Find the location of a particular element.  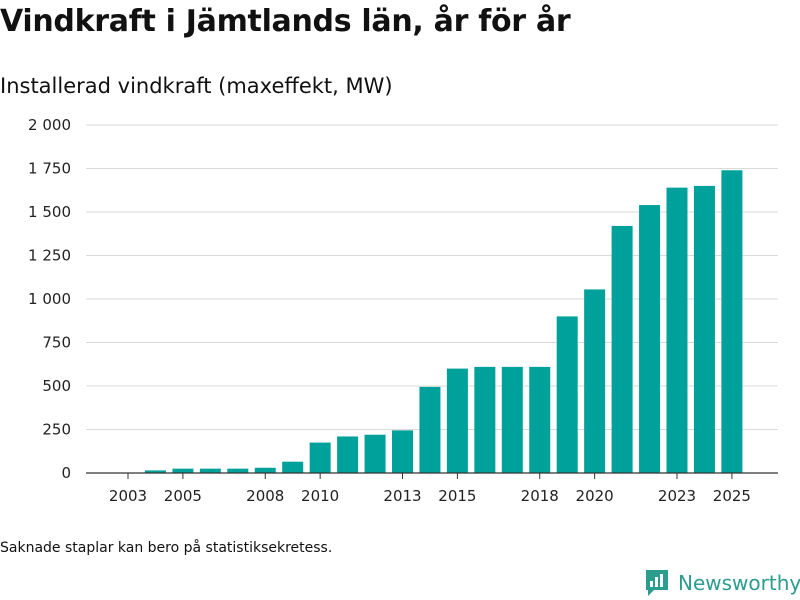

y-tick-label: 0 is located at coordinates (66, 473).